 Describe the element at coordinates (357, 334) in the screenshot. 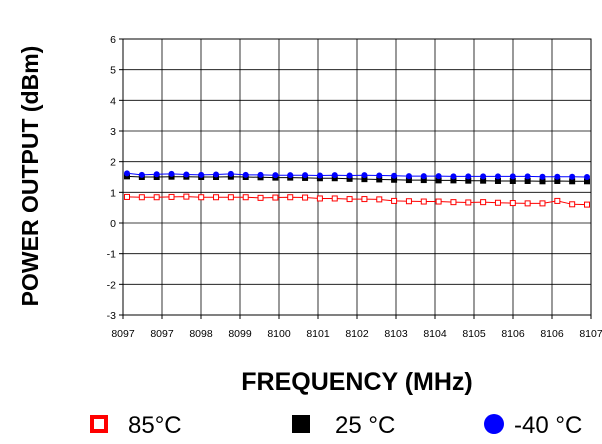

I see `x-tick-label: 8102` at that location.